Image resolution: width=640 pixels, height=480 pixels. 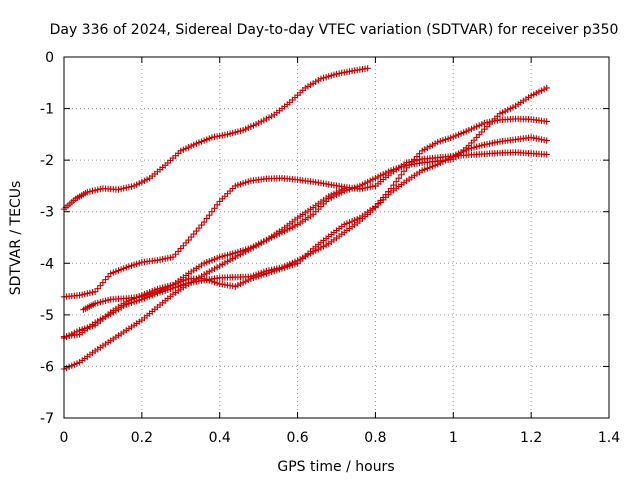 I want to click on x-tick-label: 0.4, so click(x=220, y=438).